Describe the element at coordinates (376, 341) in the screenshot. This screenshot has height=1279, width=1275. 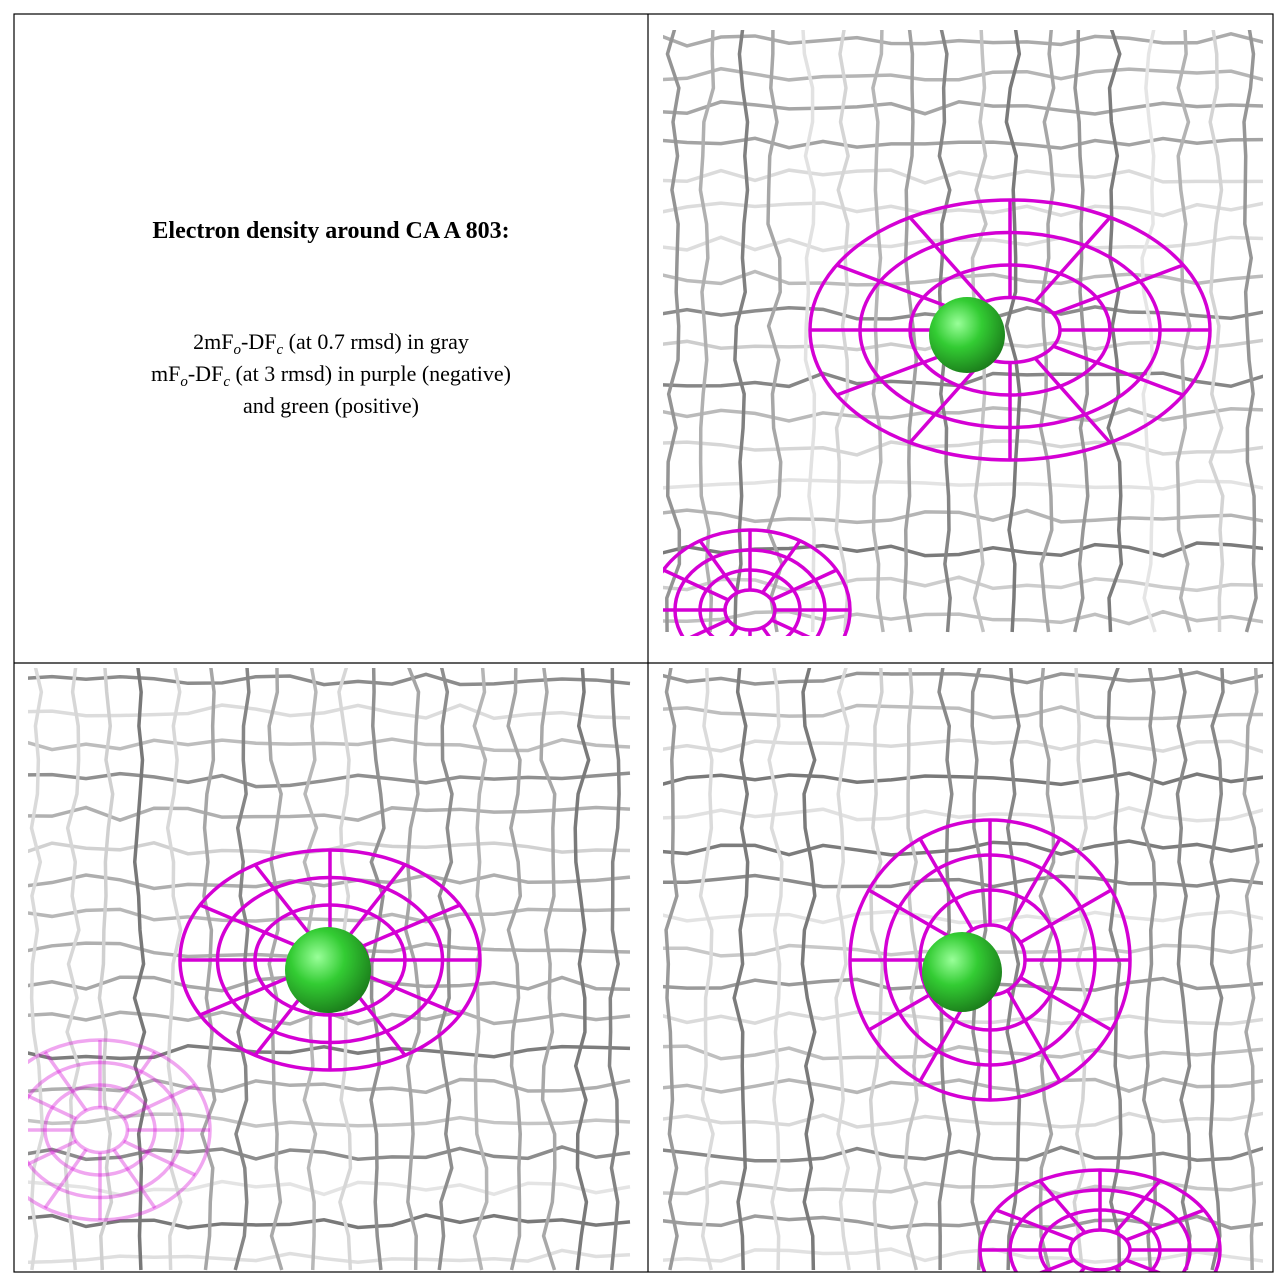
I see `caption-text: (at 0.7 rmsd) in gray` at that location.